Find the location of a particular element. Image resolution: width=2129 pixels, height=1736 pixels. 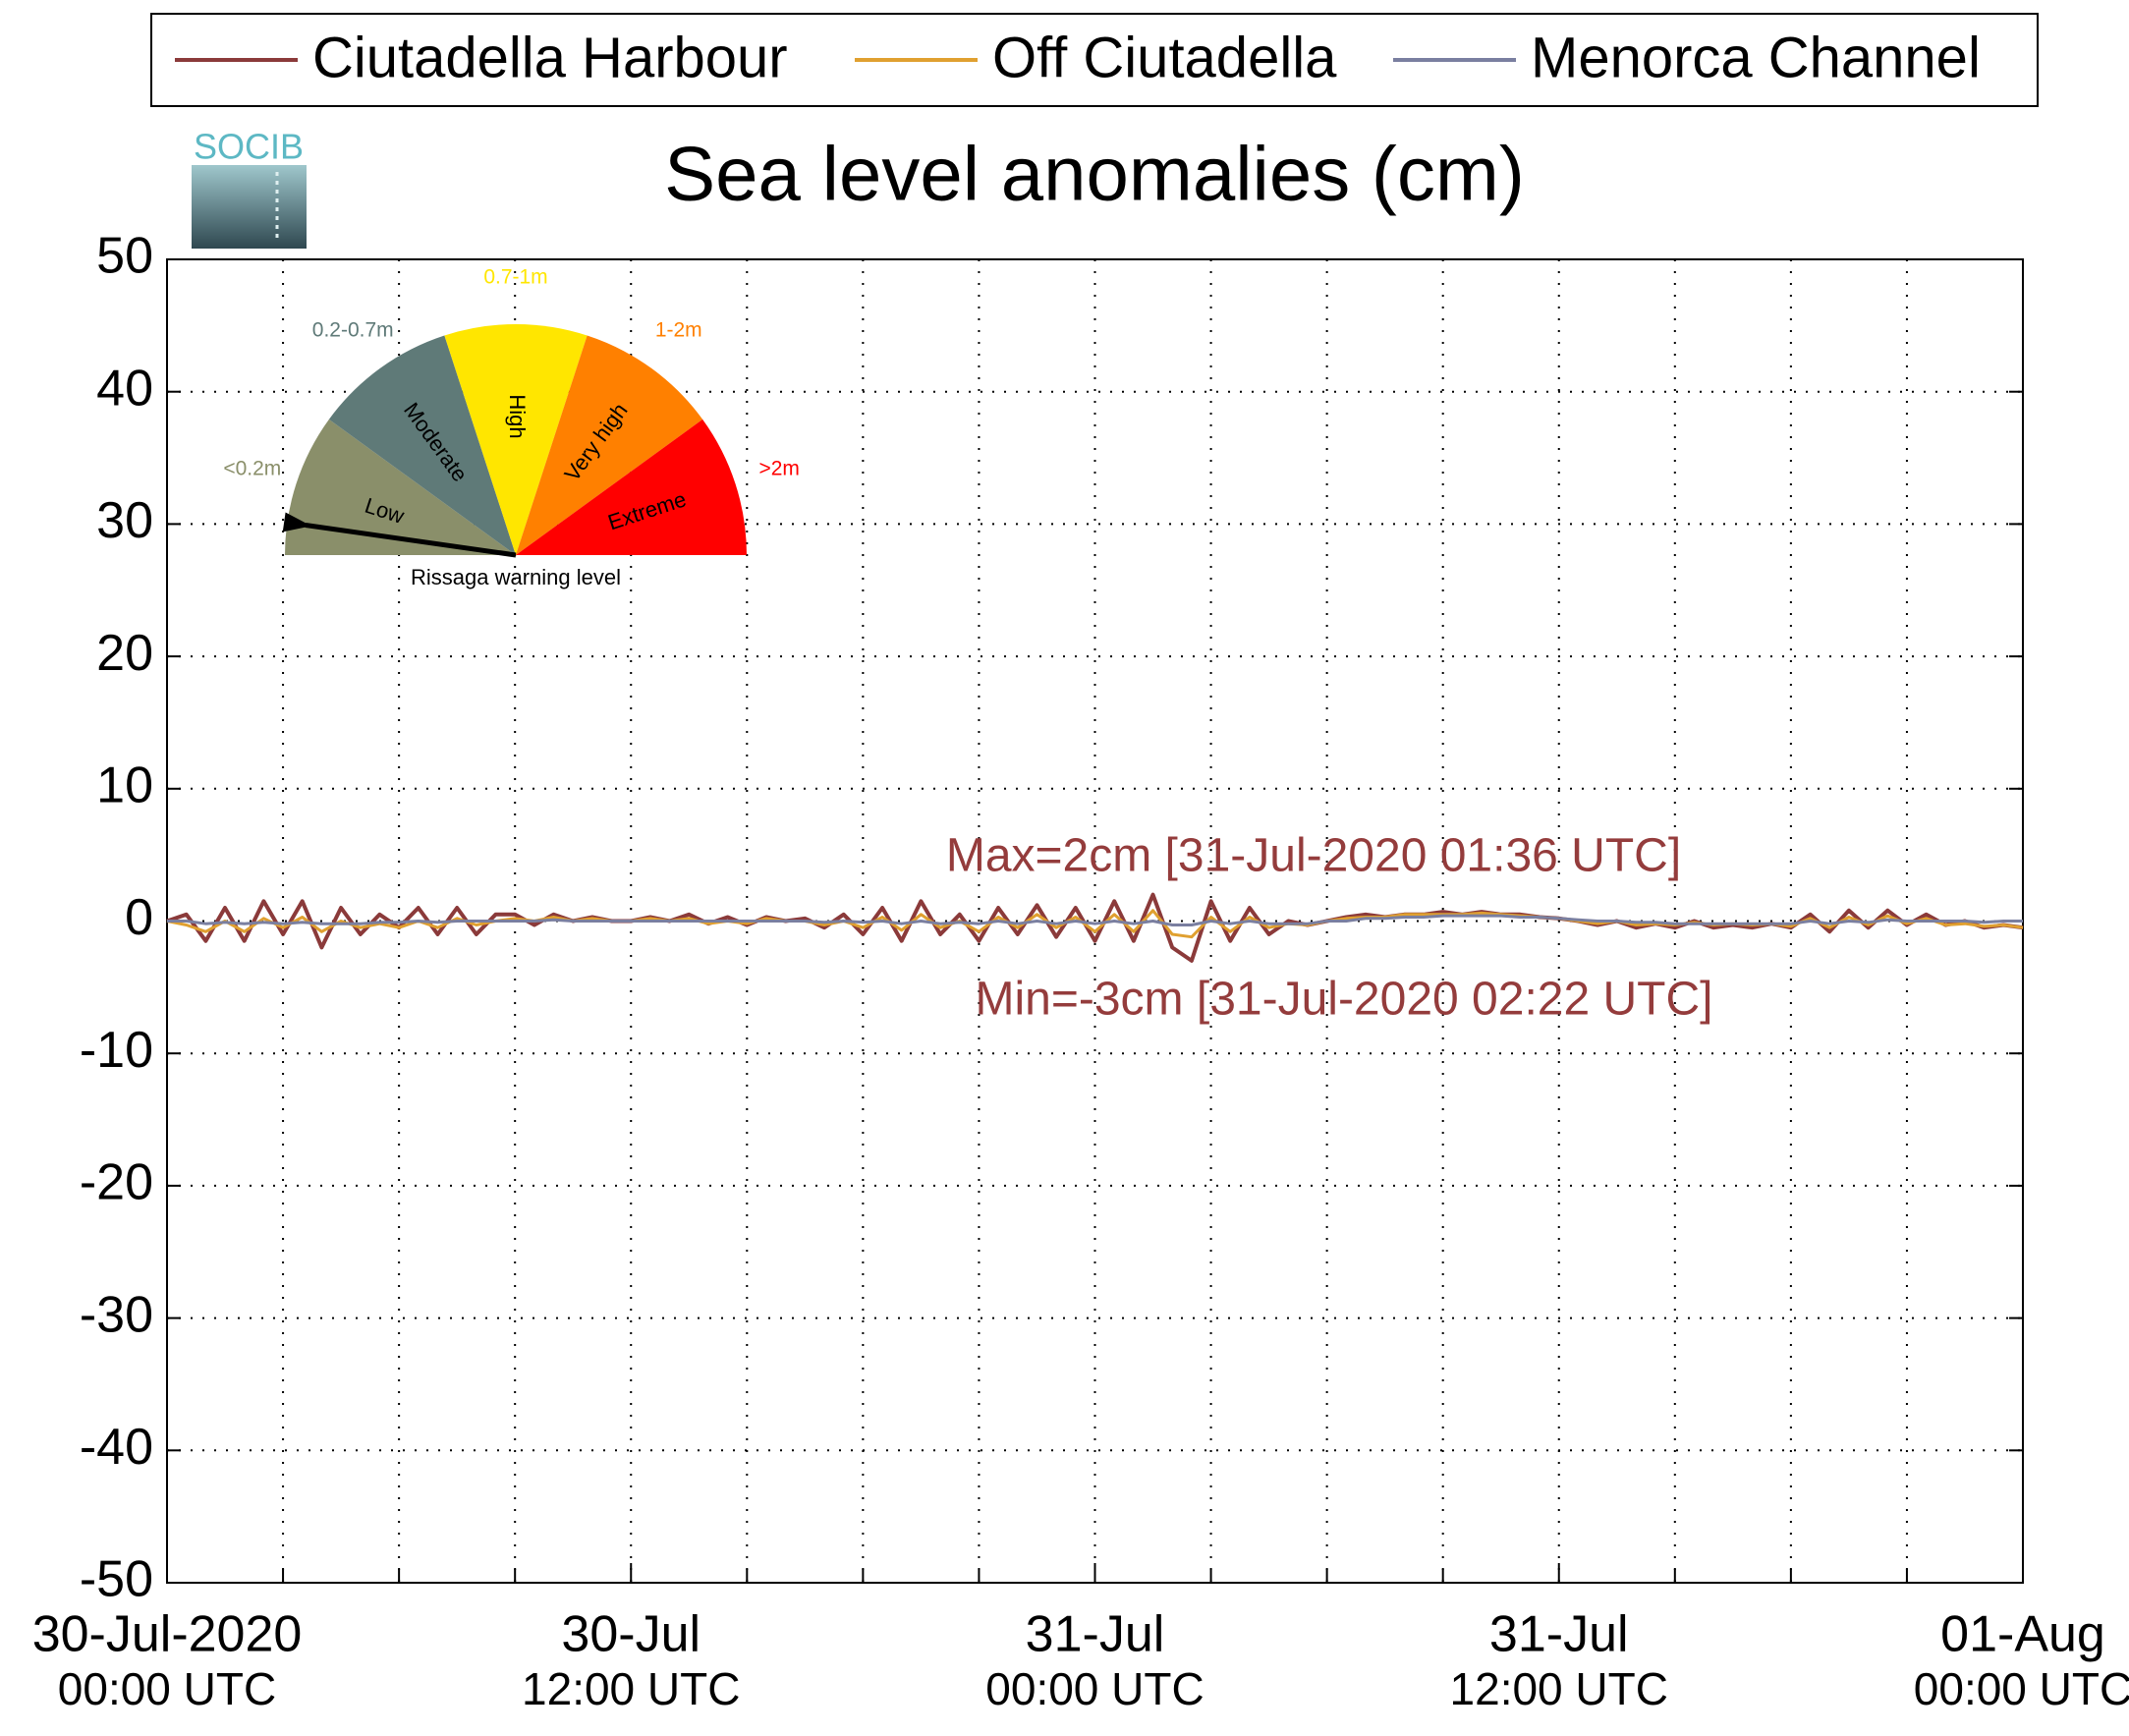

annotation: Max=2cm [31-Jul-2020 01:36 UTC] is located at coordinates (1314, 856).